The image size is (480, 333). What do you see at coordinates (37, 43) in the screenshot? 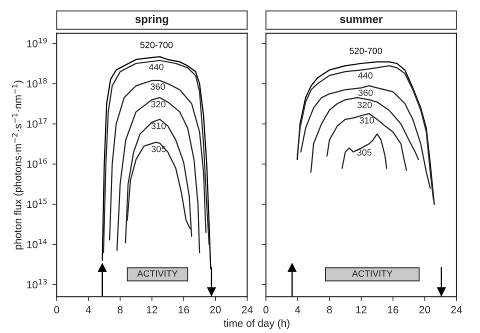
I see `y-tick-label: 10$^{19}$` at bounding box center [37, 43].